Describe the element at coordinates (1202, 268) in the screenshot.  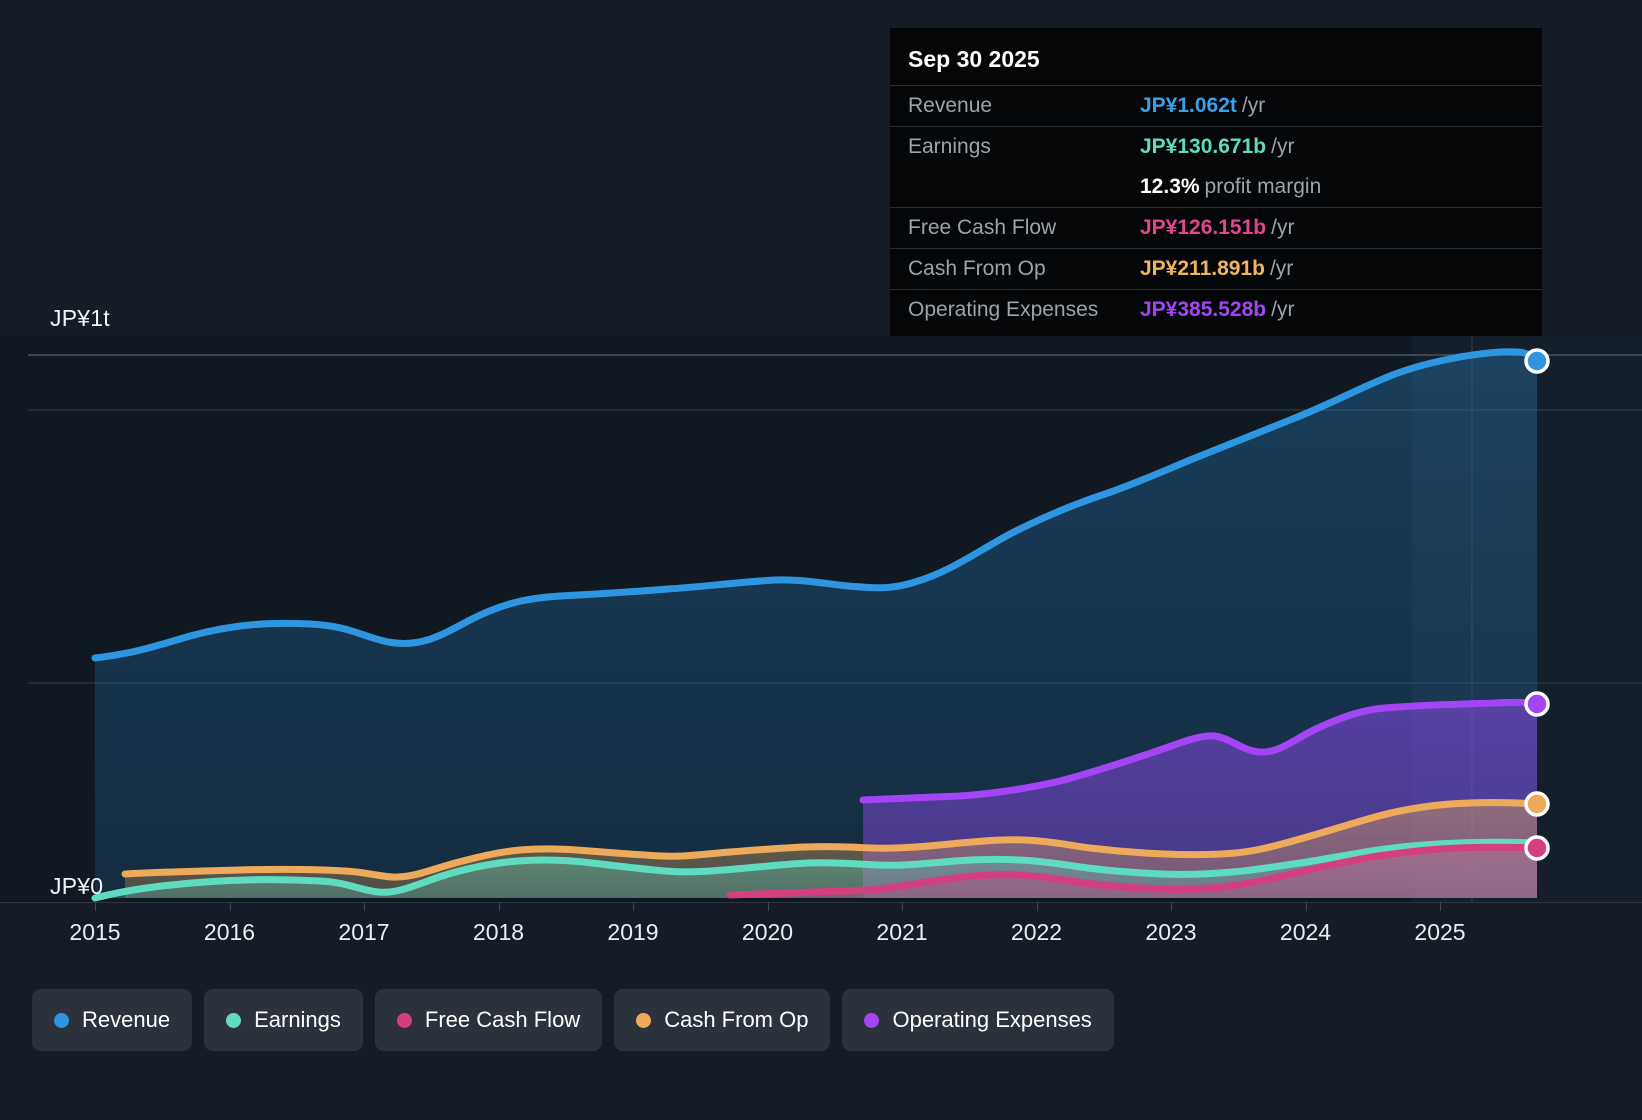
I see `tooltip-value-cash-from-op: JP¥211.891b` at that location.